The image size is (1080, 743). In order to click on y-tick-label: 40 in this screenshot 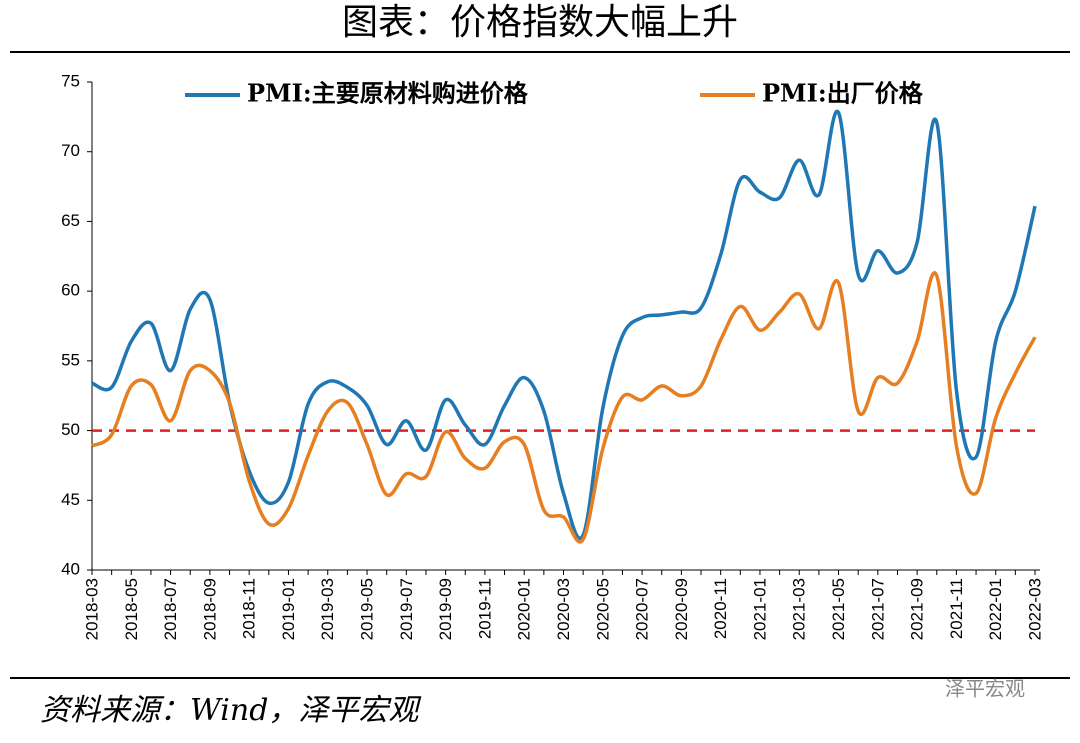, I will do `click(70, 568)`.